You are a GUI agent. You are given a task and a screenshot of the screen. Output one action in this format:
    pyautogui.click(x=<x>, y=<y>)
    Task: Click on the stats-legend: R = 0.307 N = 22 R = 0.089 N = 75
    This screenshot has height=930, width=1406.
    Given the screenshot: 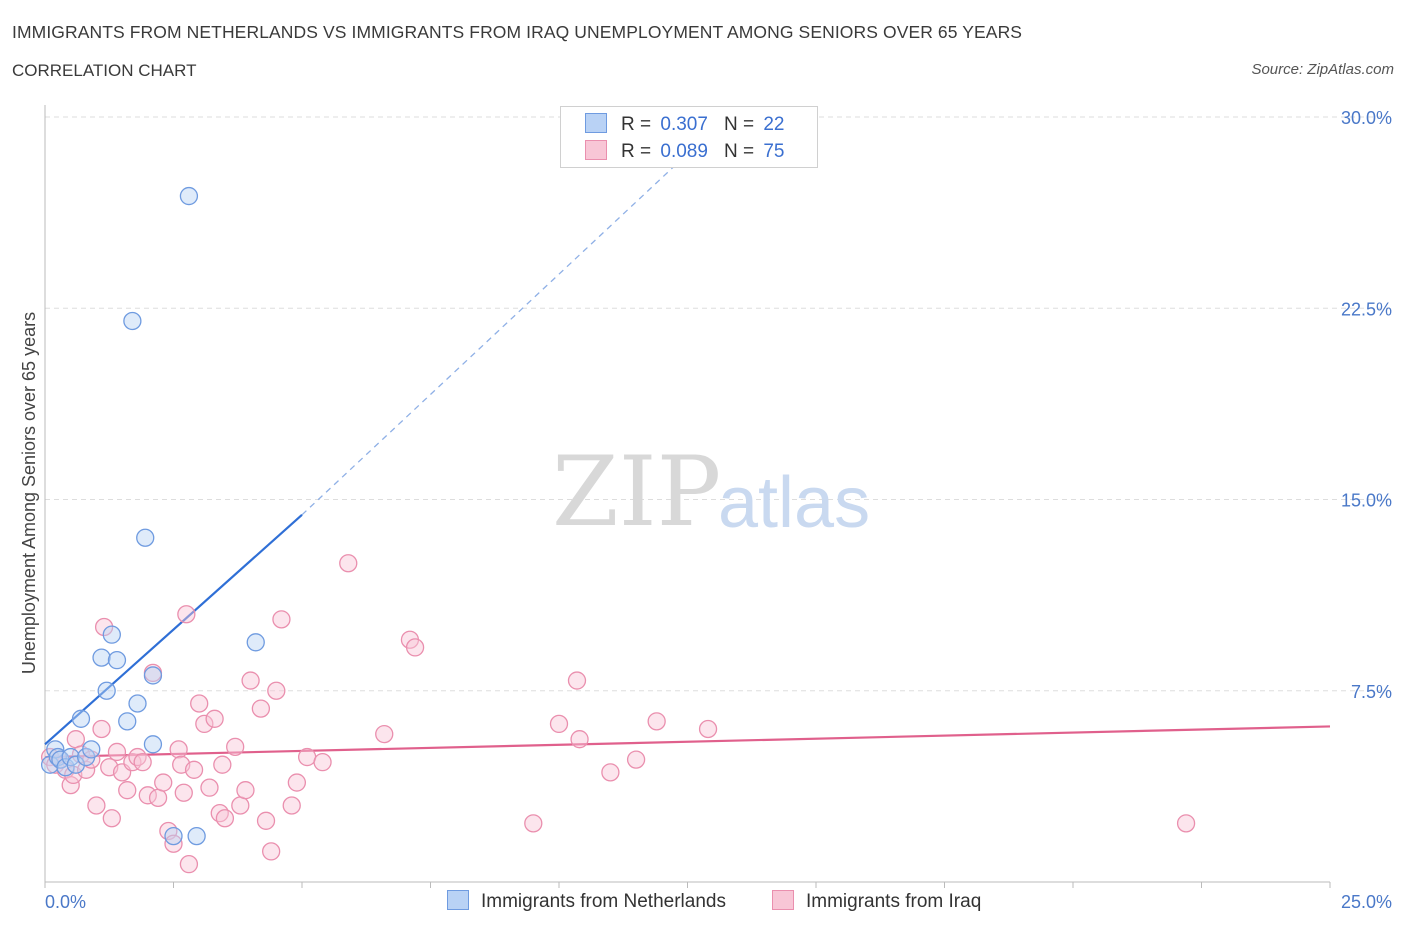 What is the action you would take?
    pyautogui.click(x=689, y=137)
    